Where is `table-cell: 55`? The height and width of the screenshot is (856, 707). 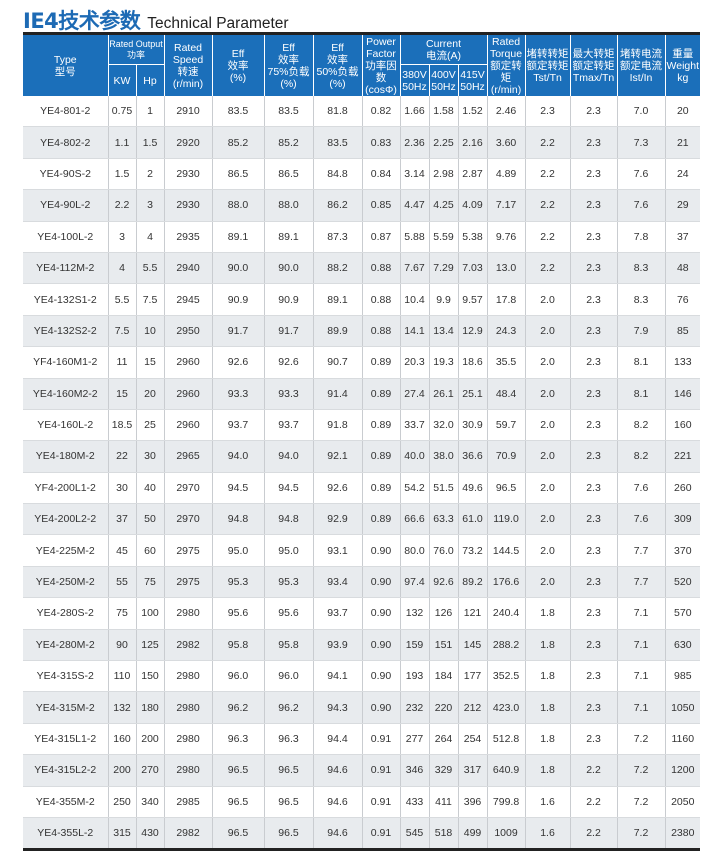 table-cell: 55 is located at coordinates (121, 582).